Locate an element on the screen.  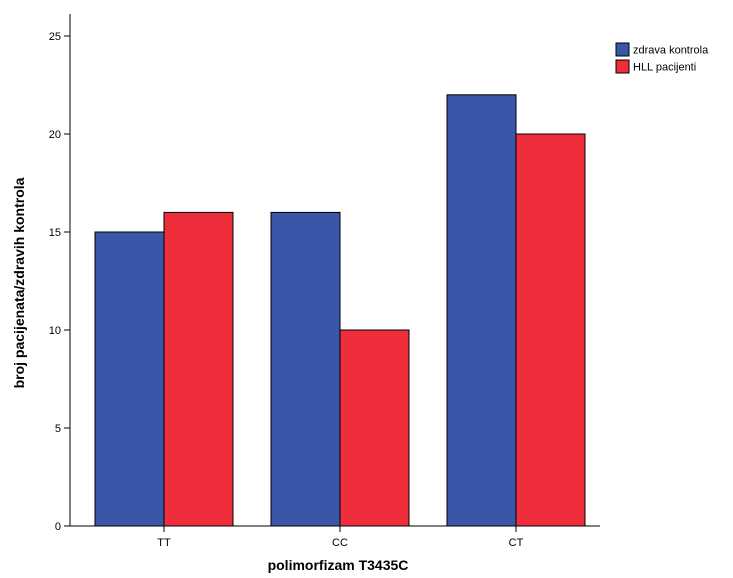
x-axis-title: polimorfizam T3435C is located at coordinates (338, 565).